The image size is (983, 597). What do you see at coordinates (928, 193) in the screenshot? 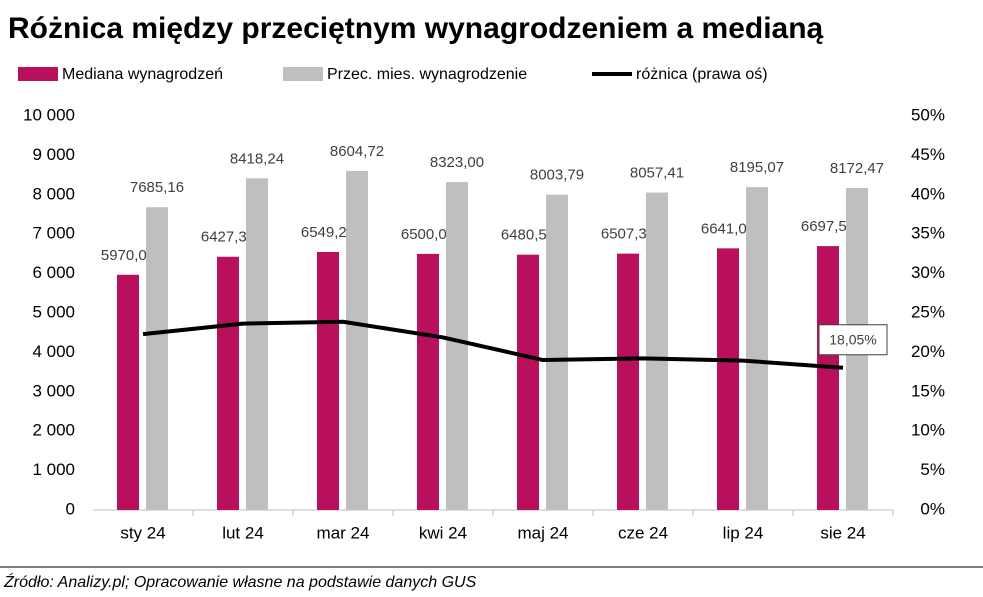
I see `y2-tick-label: 40%` at bounding box center [928, 193].